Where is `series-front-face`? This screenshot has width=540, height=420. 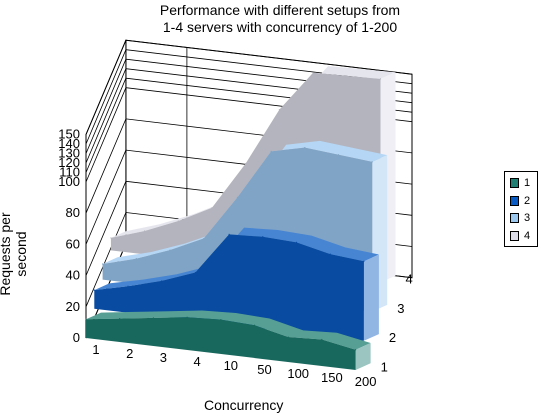
series-front-face is located at coordinates (221, 343).